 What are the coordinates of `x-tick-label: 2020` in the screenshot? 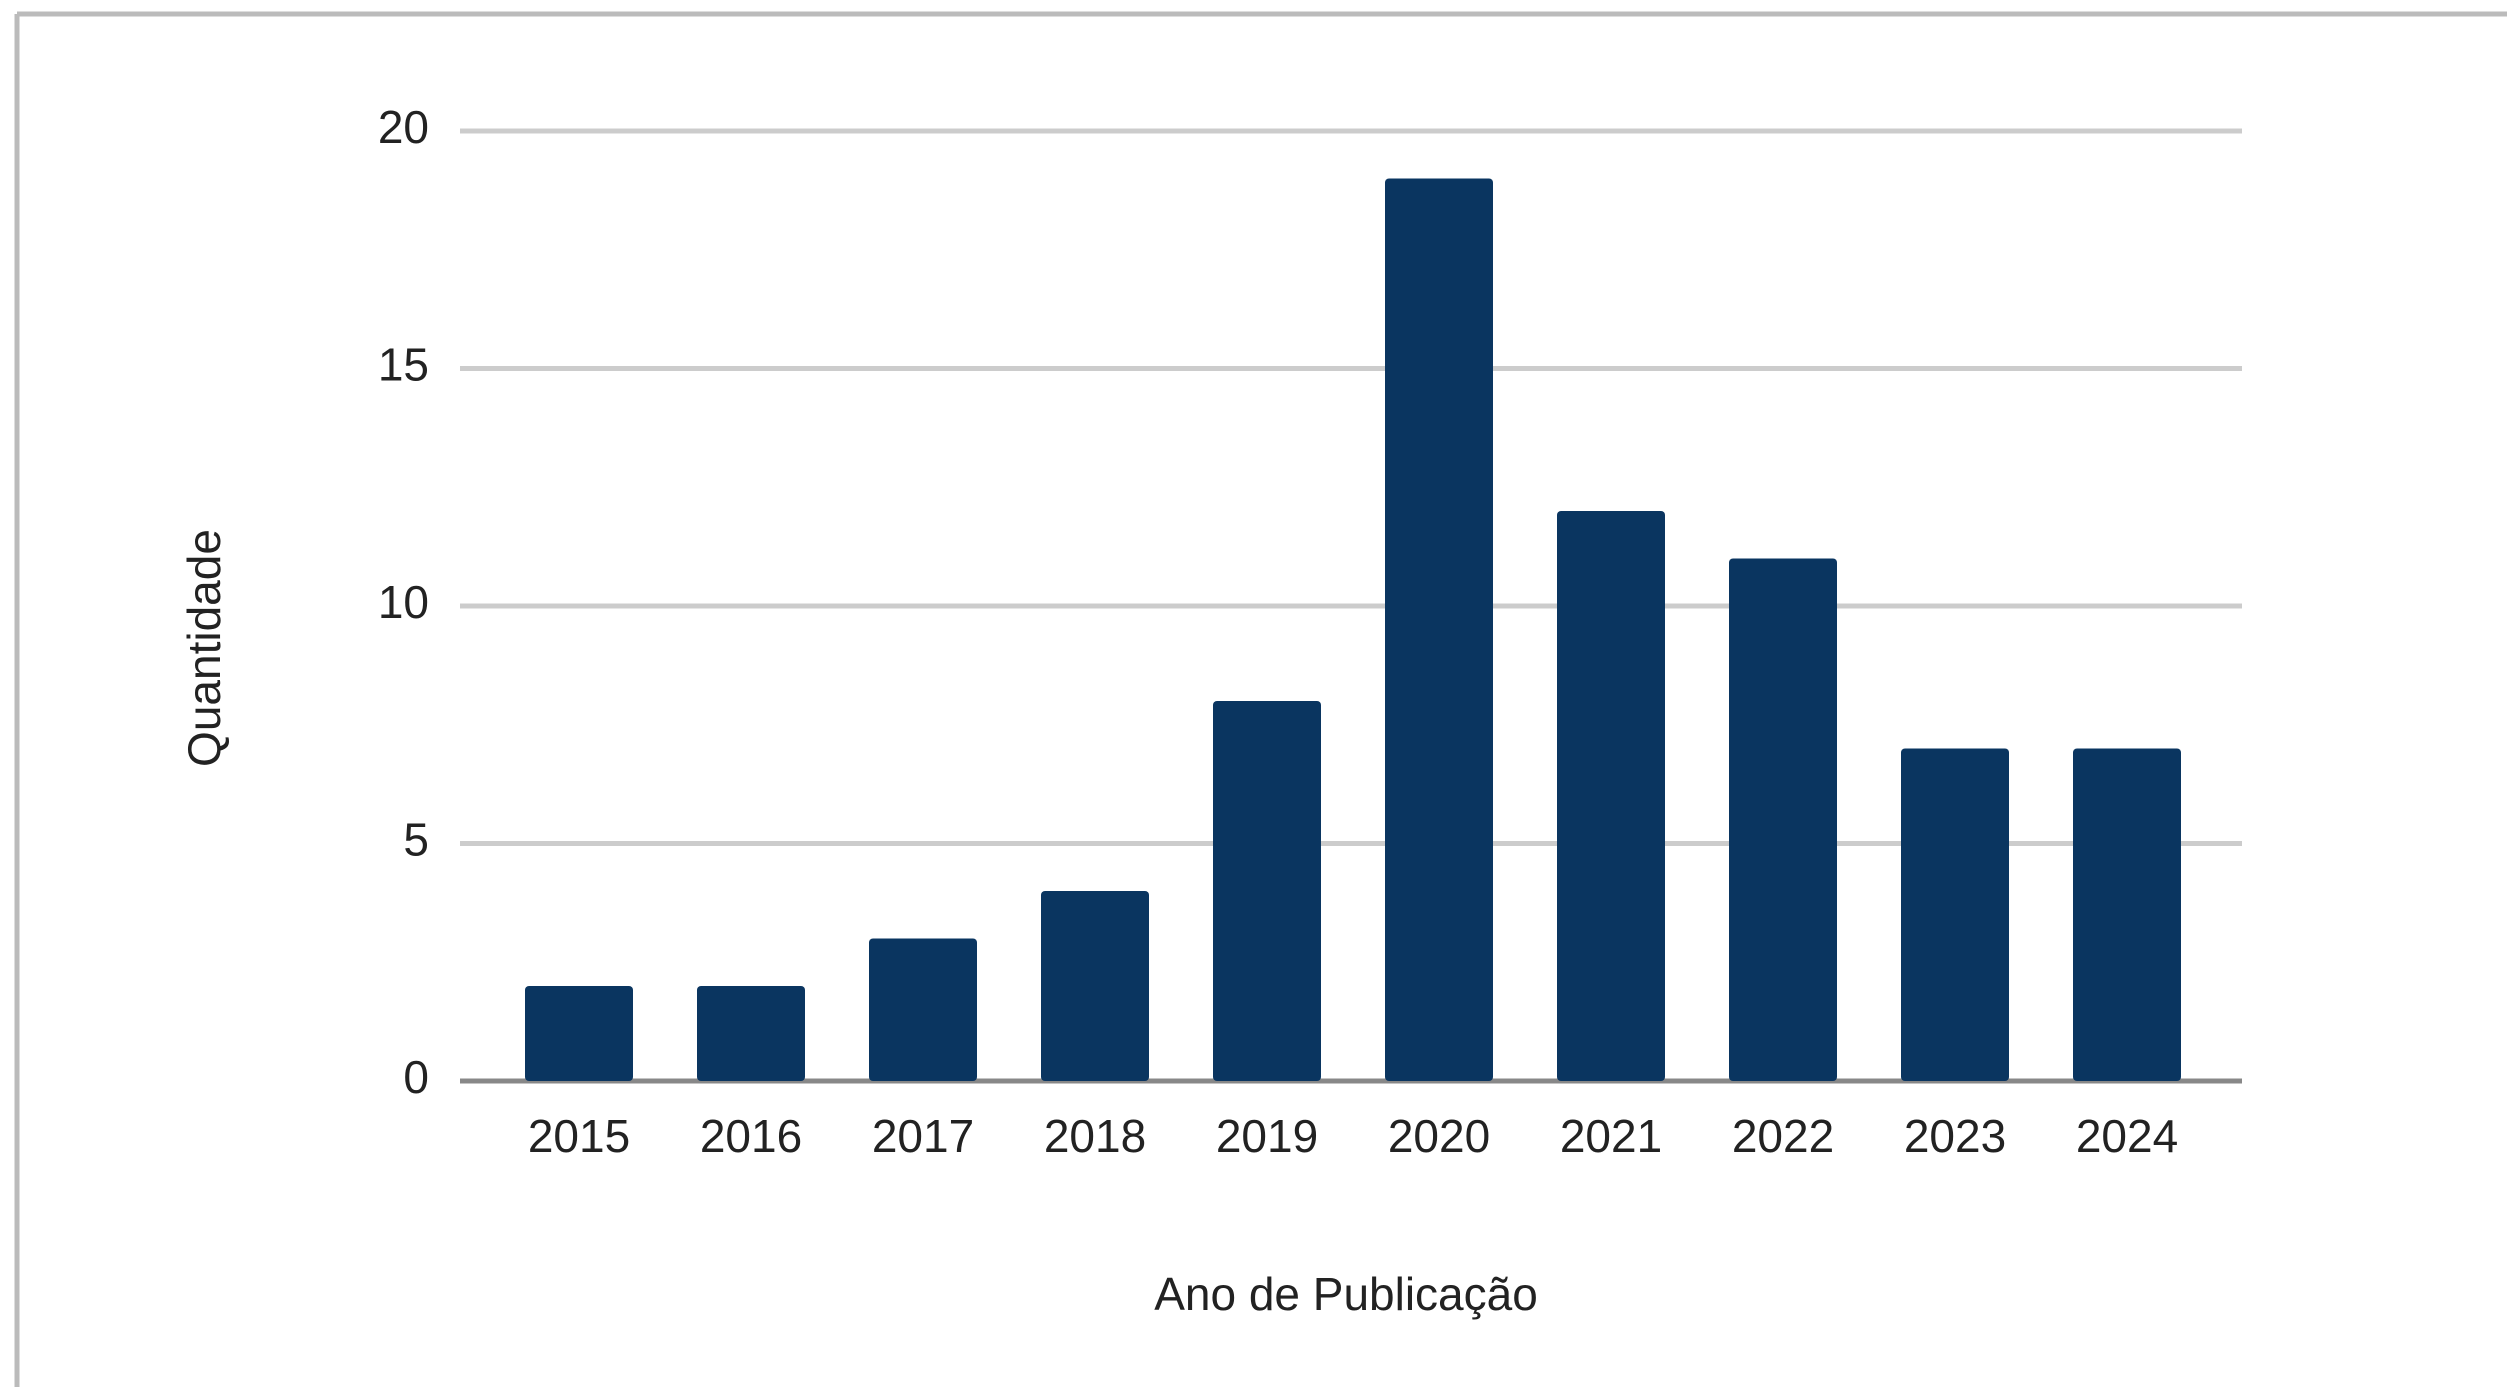 It's located at (1439, 1136).